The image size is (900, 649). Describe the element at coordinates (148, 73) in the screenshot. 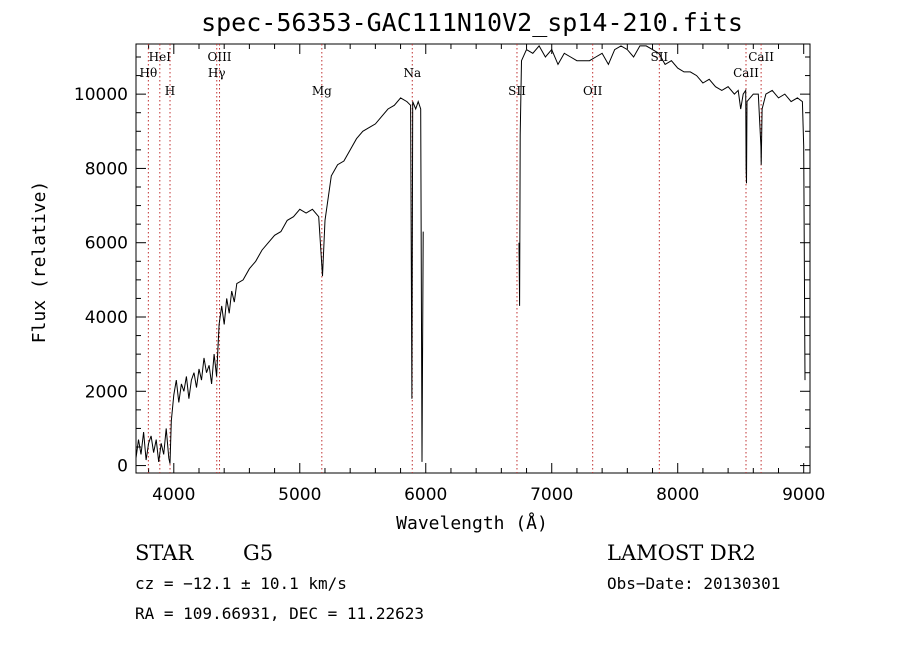

I see `line-marker-label: Hθ` at that location.